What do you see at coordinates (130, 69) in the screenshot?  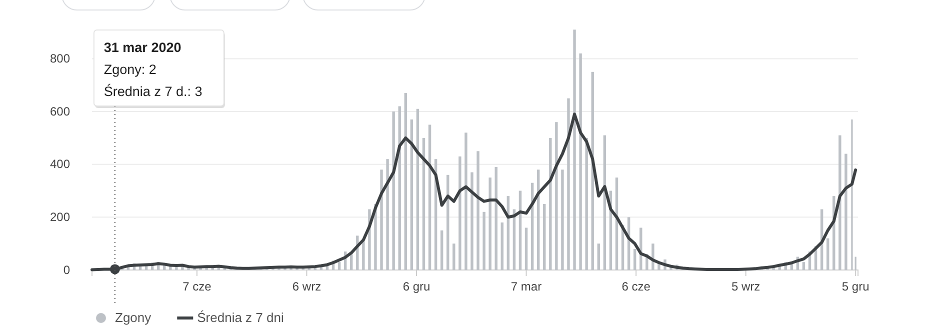 I see `annotation: Zgony: 2` at bounding box center [130, 69].